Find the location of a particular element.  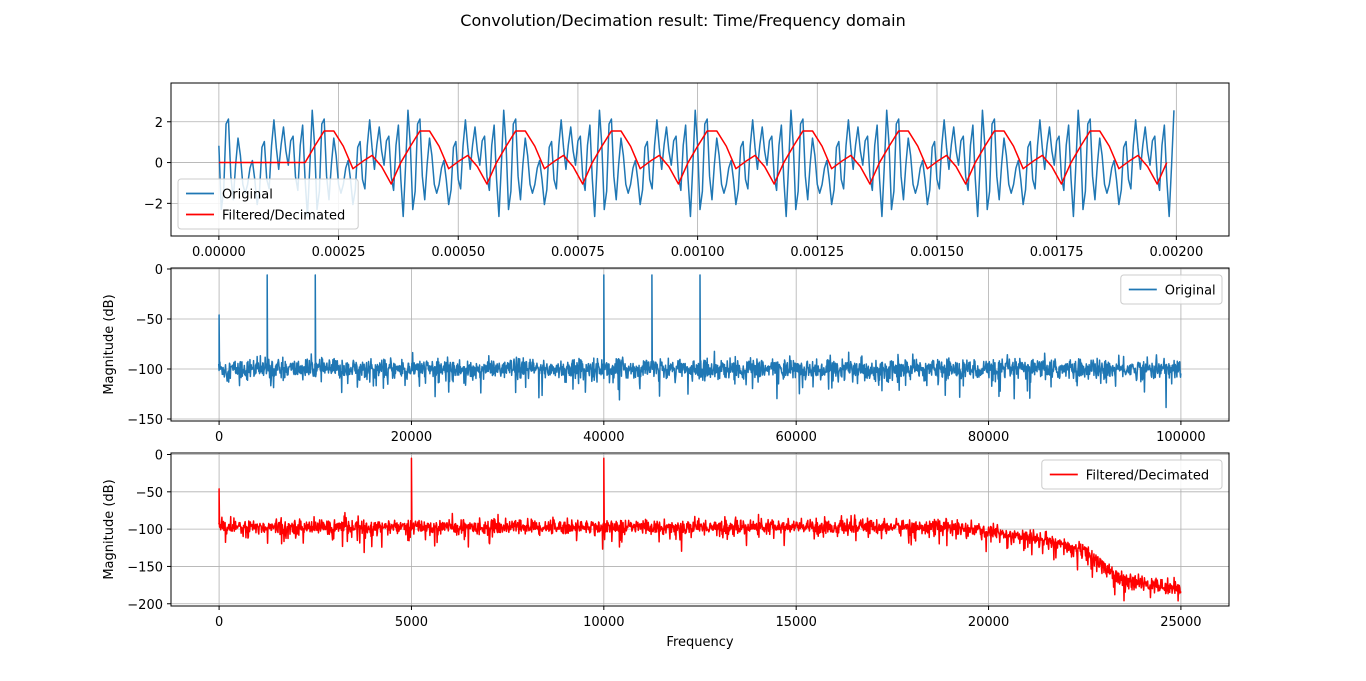

x-axis-label: Frequency is located at coordinates (699, 642).